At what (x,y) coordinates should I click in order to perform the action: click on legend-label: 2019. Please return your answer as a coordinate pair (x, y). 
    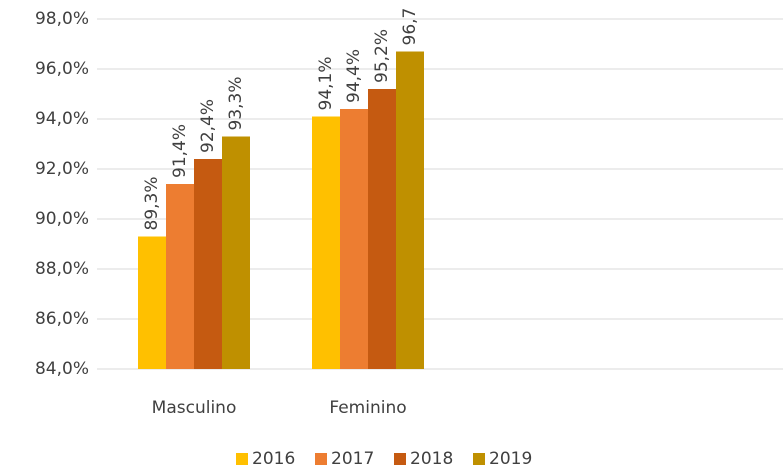
    Looking at the image, I should click on (510, 458).